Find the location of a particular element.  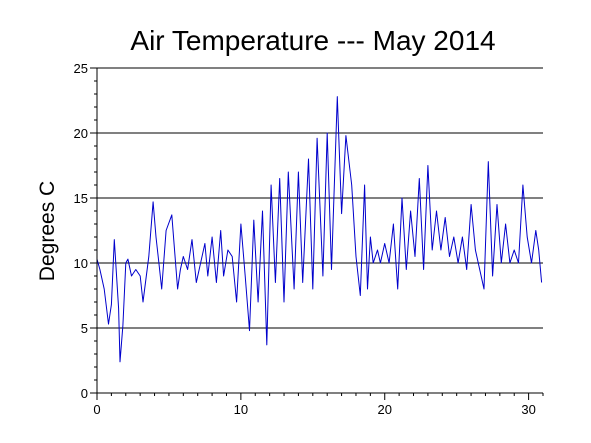

x-tick-label: 10 is located at coordinates (241, 409).